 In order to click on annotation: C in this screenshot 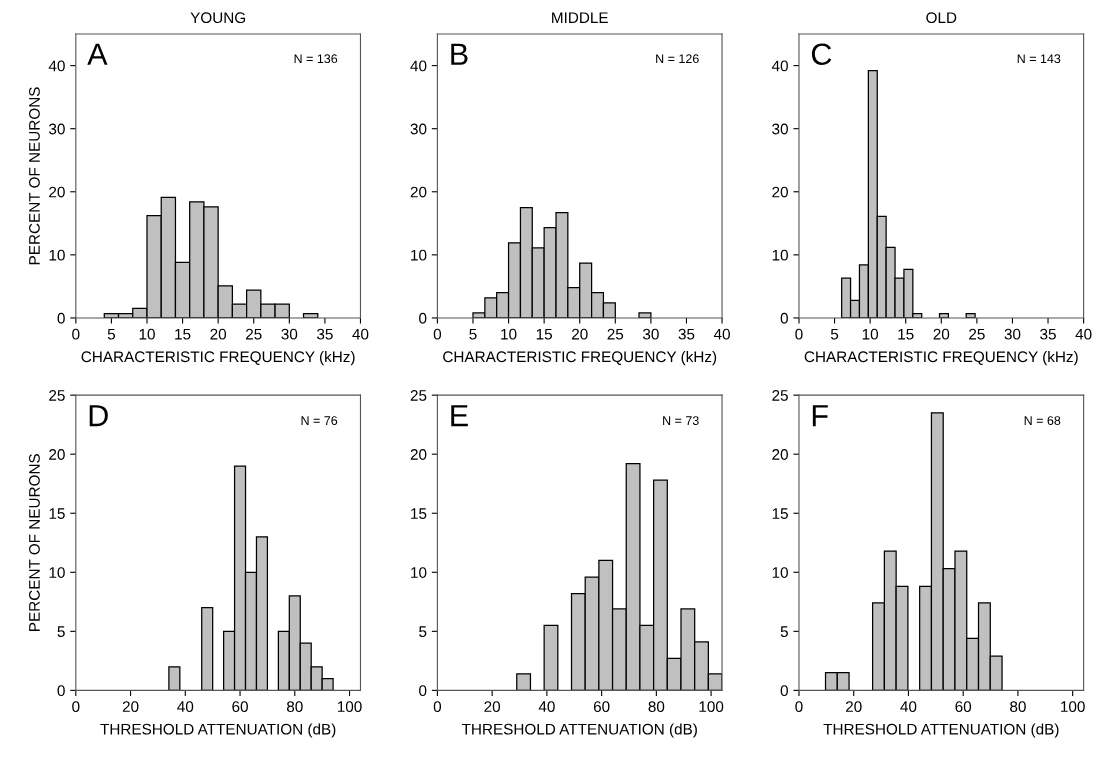, I will do `click(821, 54)`.